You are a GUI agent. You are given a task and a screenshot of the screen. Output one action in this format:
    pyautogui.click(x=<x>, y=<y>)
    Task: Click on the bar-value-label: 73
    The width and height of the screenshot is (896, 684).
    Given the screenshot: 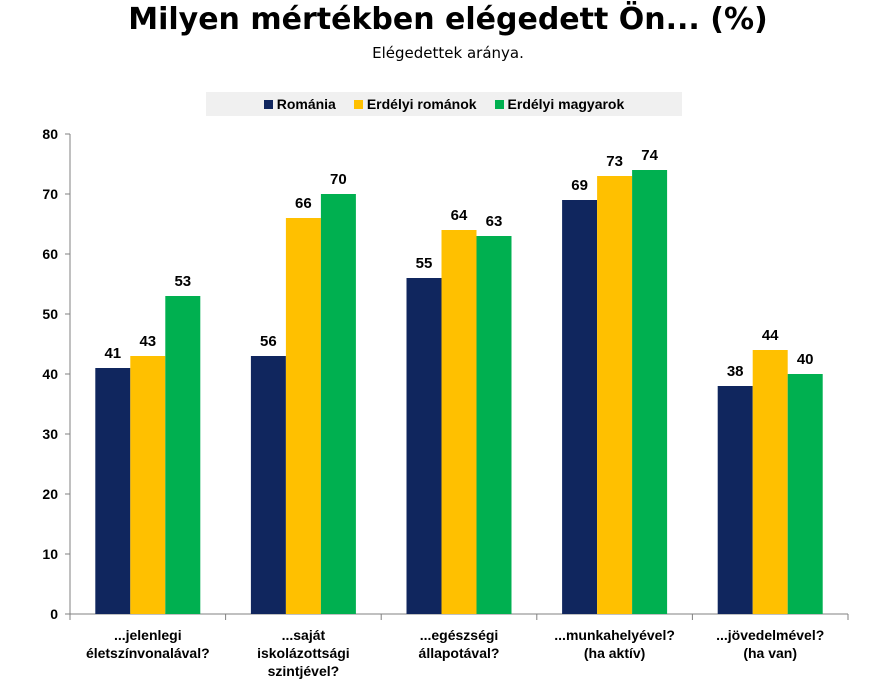 What is the action you would take?
    pyautogui.click(x=614, y=161)
    